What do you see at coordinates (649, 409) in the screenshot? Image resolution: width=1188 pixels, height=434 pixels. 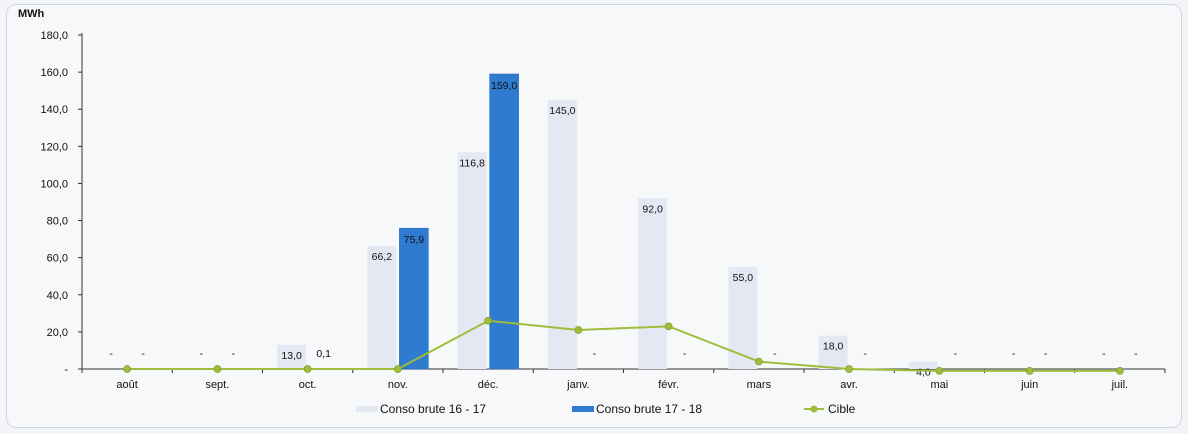 I see `legend-label: Conso brute 17 - 18` at bounding box center [649, 409].